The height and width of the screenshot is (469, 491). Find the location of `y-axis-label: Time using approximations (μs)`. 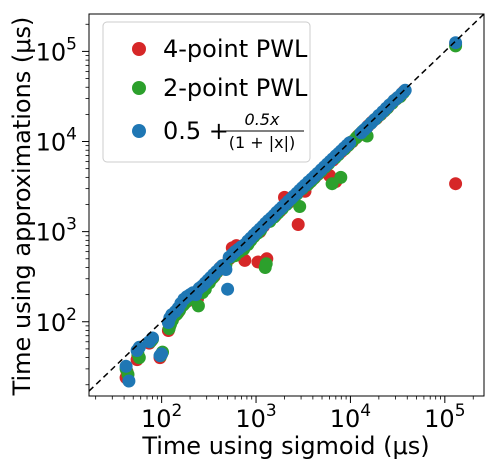

y-axis-label: Time using approximations (μs) is located at coordinates (22, 207).